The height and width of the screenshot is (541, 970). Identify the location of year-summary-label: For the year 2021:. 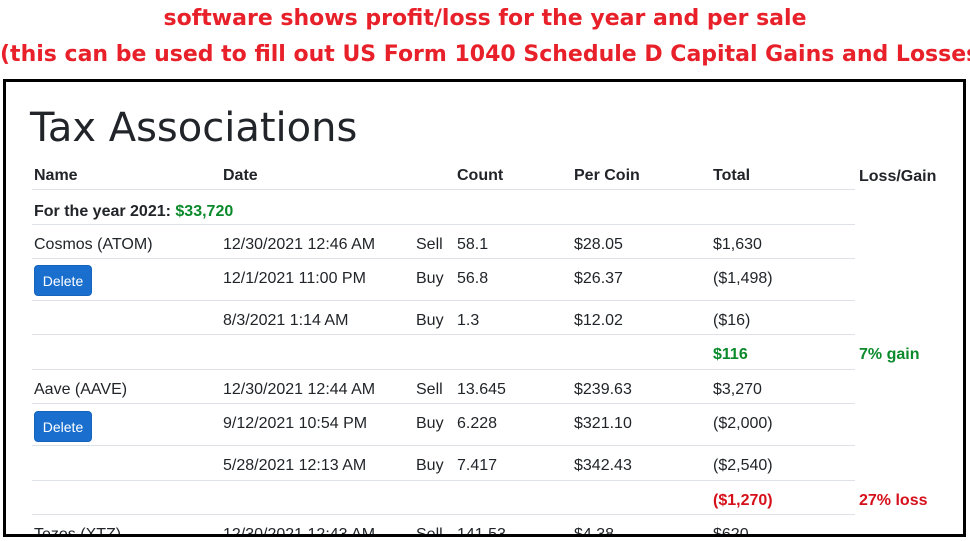
(102, 211).